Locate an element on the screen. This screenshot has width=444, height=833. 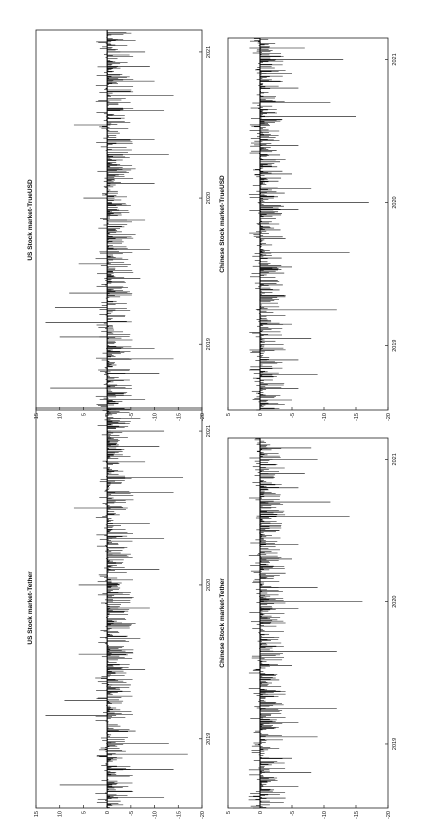
chart-title: US Stock market-Tether is located at coordinates (30, 608).